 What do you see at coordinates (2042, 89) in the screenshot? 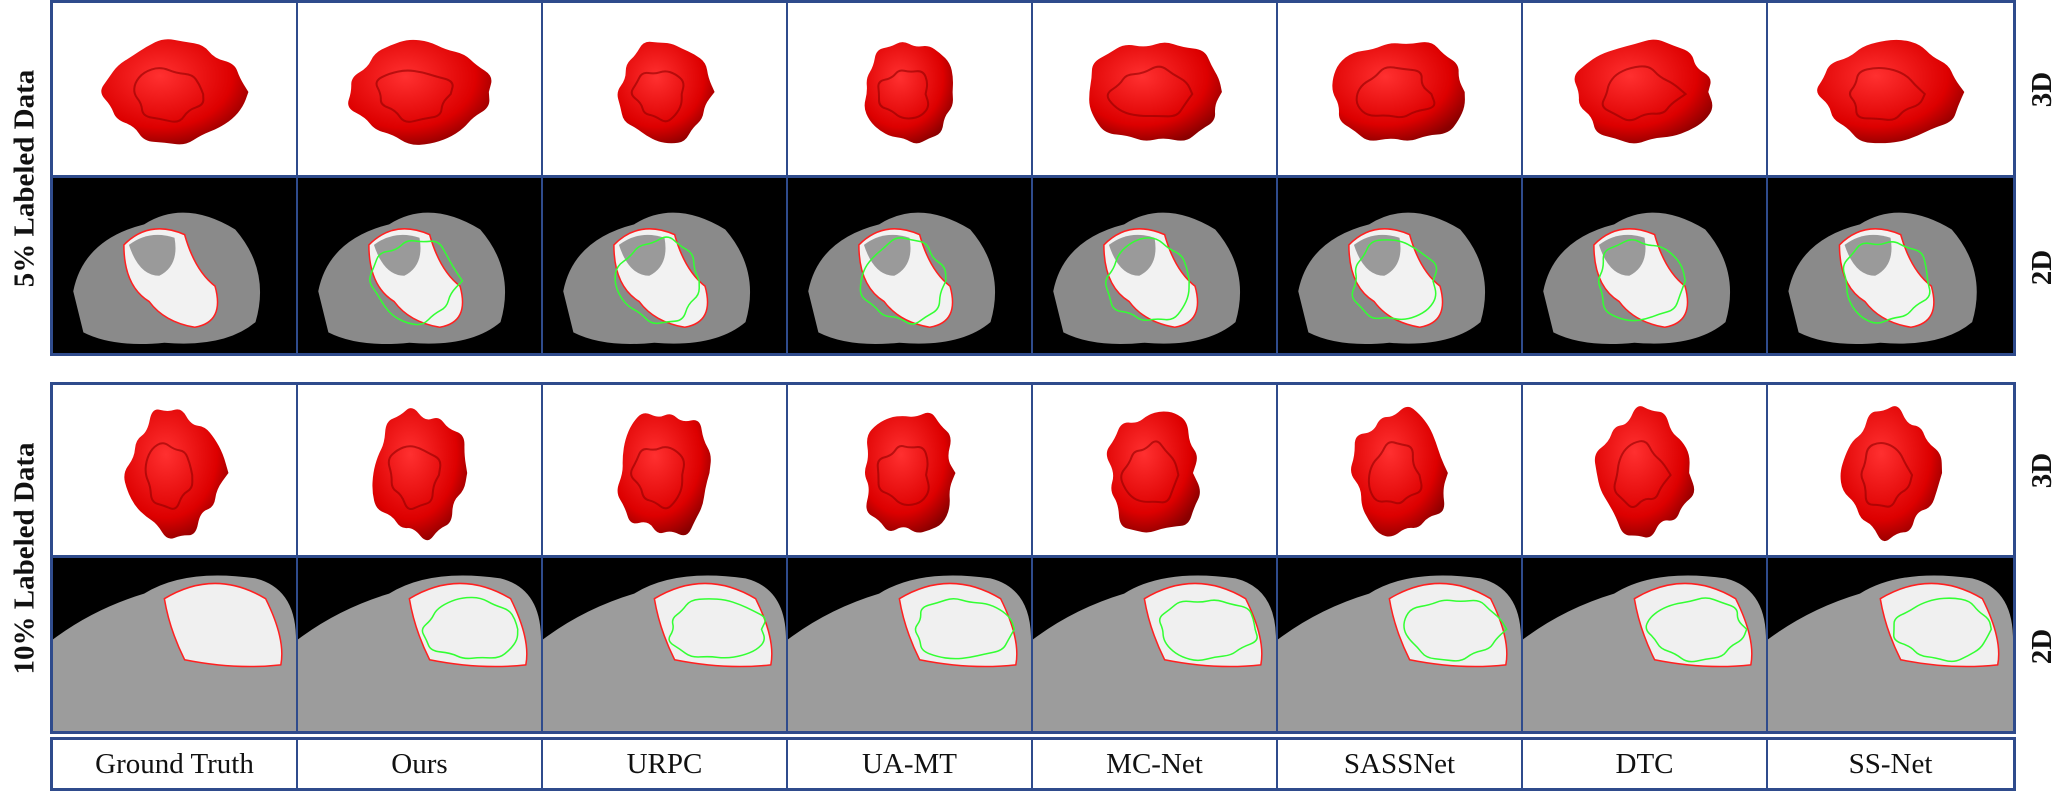
I see `row-label-3d-top: 3D` at bounding box center [2042, 89].